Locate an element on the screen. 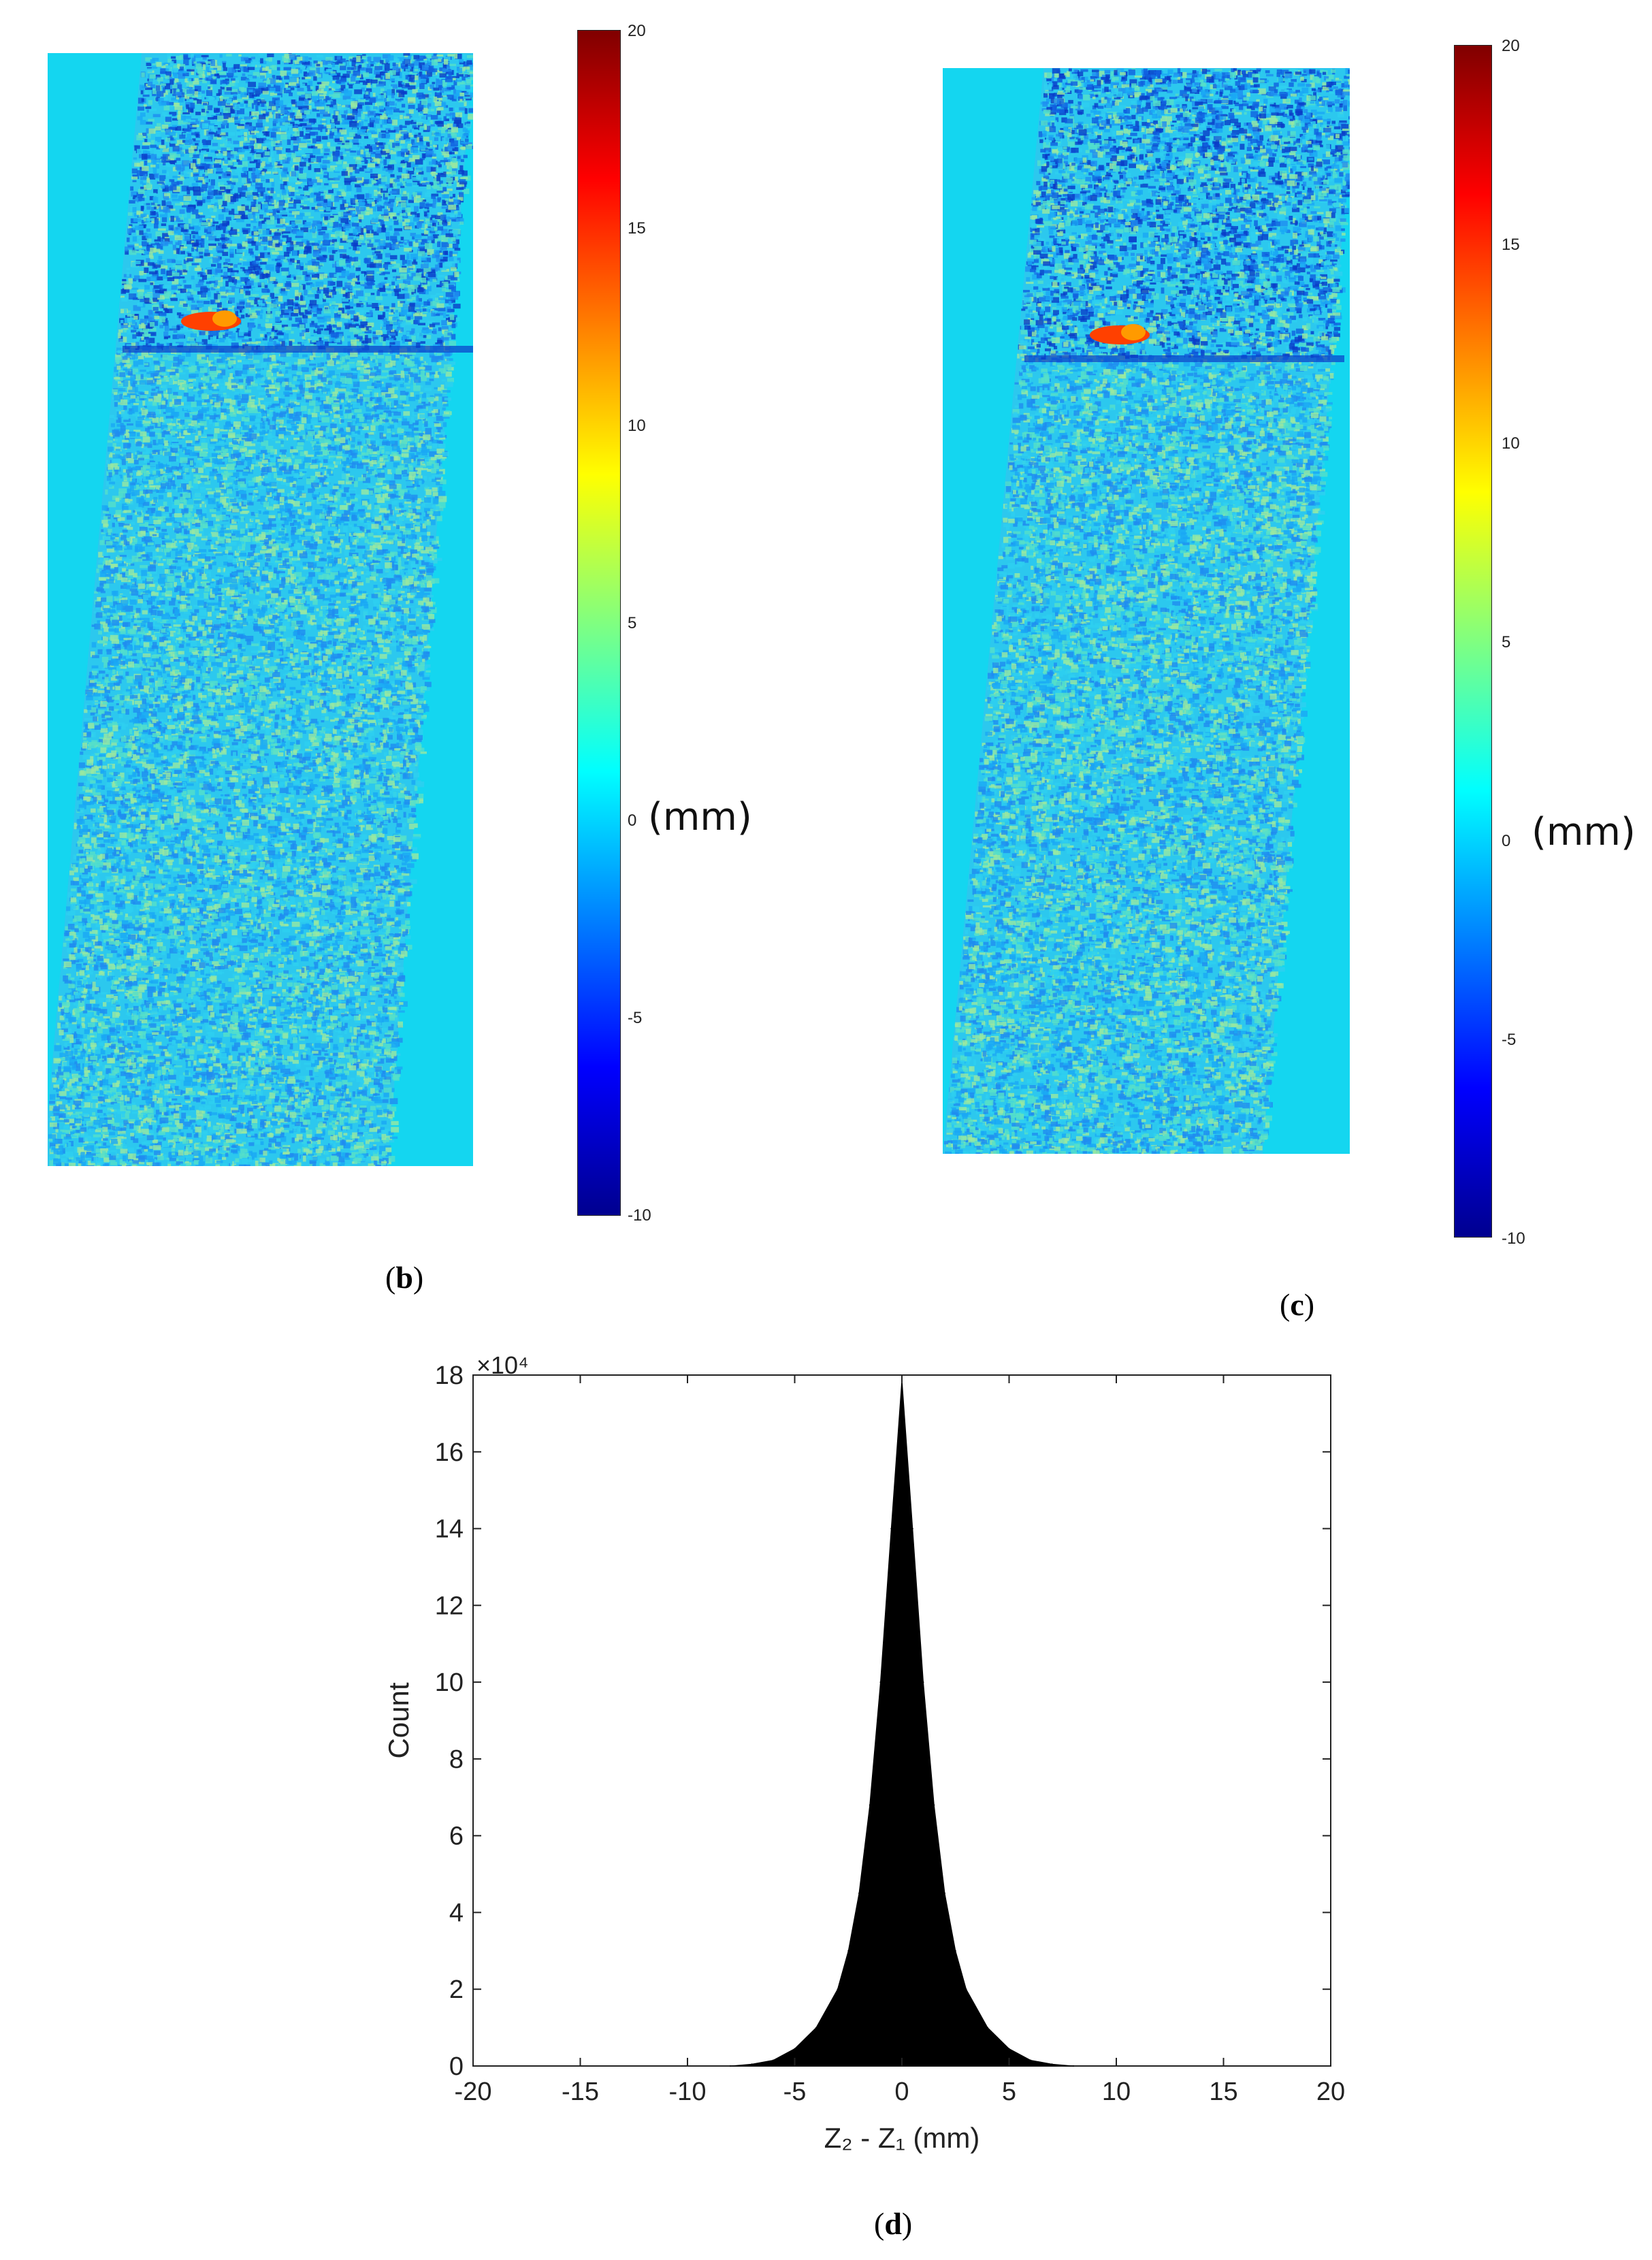 Image resolution: width=1652 pixels, height=2260 pixels. colorbar-b-tick-5: 5 is located at coordinates (632, 623).